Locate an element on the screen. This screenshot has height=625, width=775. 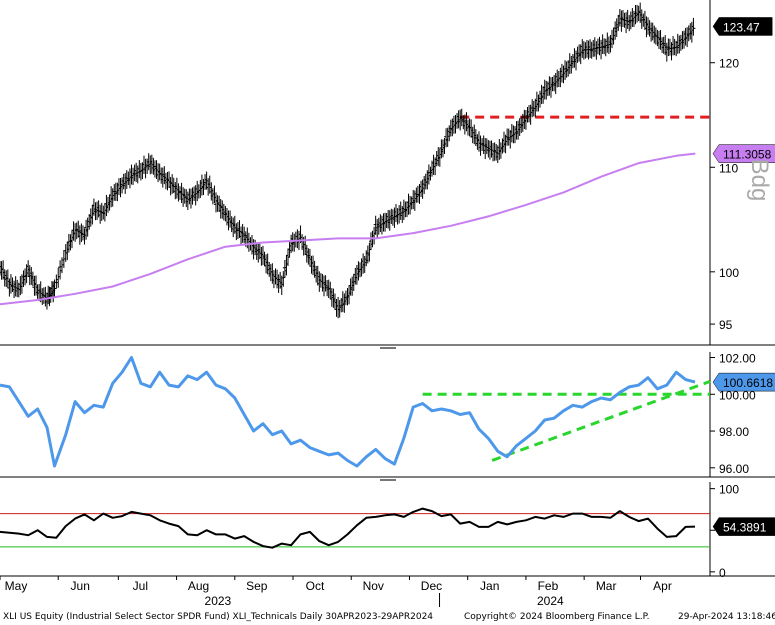
last-value-label: 111.3058 is located at coordinates (747, 155).